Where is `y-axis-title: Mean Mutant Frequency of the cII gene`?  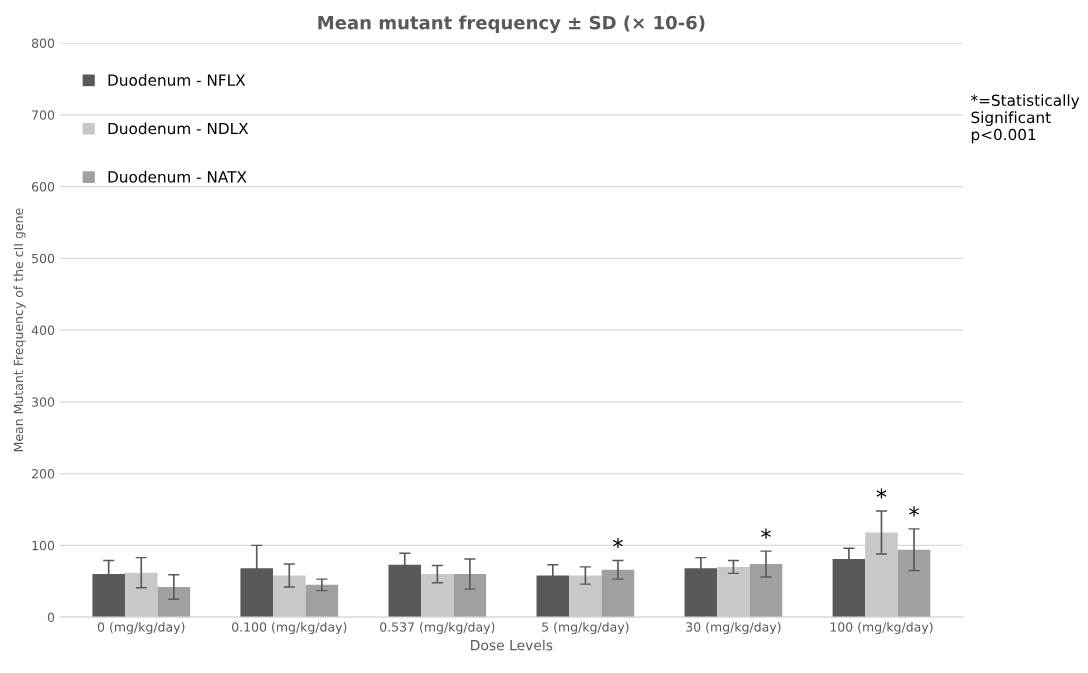
y-axis-title: Mean Mutant Frequency of the cII gene is located at coordinates (19, 330).